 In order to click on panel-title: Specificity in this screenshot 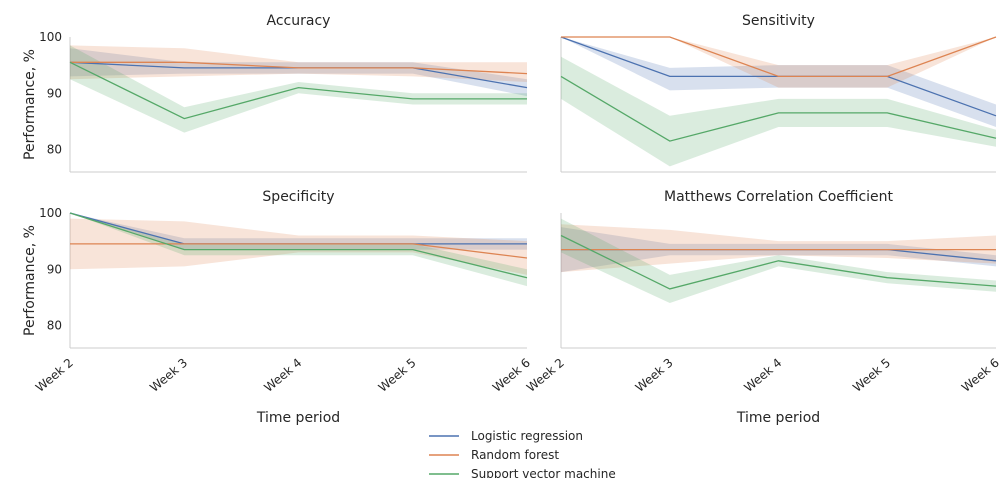, I will do `click(298, 197)`.